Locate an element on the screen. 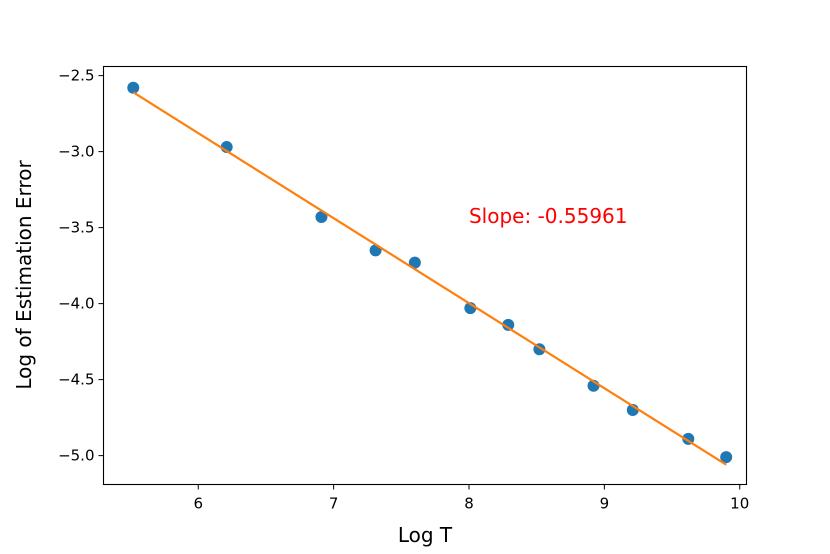 The height and width of the screenshot is (554, 830). annotations: Slope: -0.55961 is located at coordinates (548, 216).